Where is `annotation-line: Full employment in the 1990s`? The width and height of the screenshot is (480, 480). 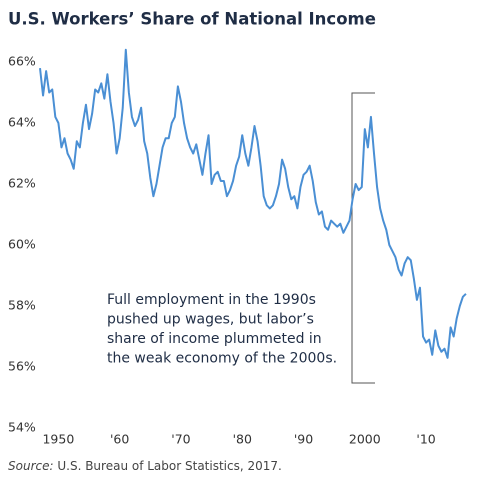 annotation-line: Full employment in the 1990s is located at coordinates (211, 300).